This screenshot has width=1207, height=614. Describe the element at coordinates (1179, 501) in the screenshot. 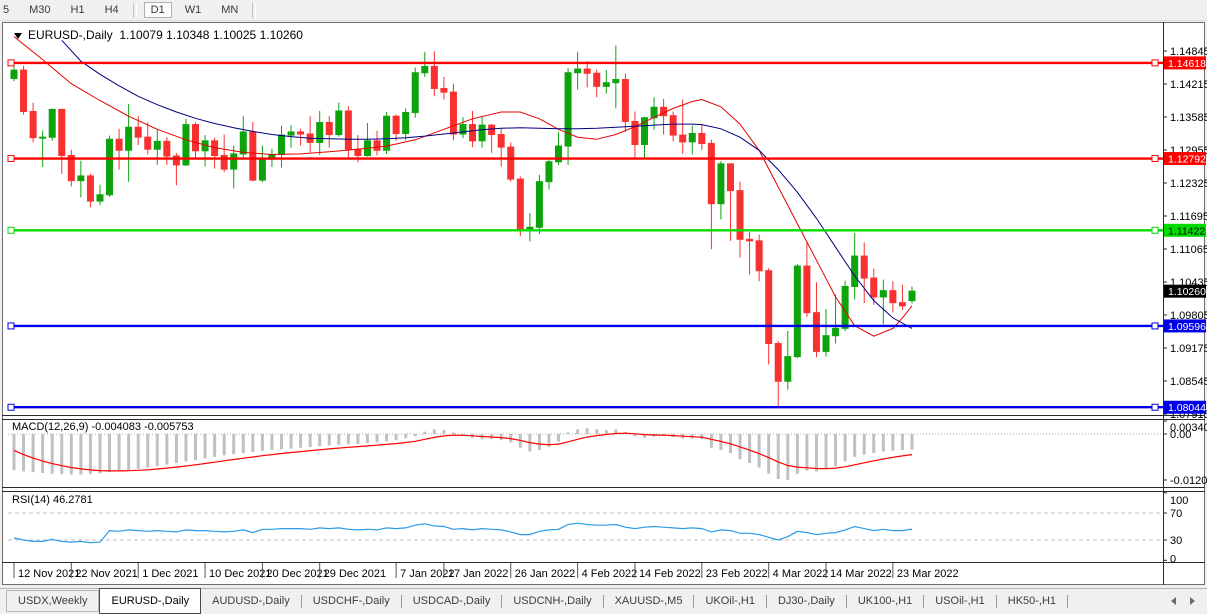

I see `rsi-tick-label: 100` at that location.